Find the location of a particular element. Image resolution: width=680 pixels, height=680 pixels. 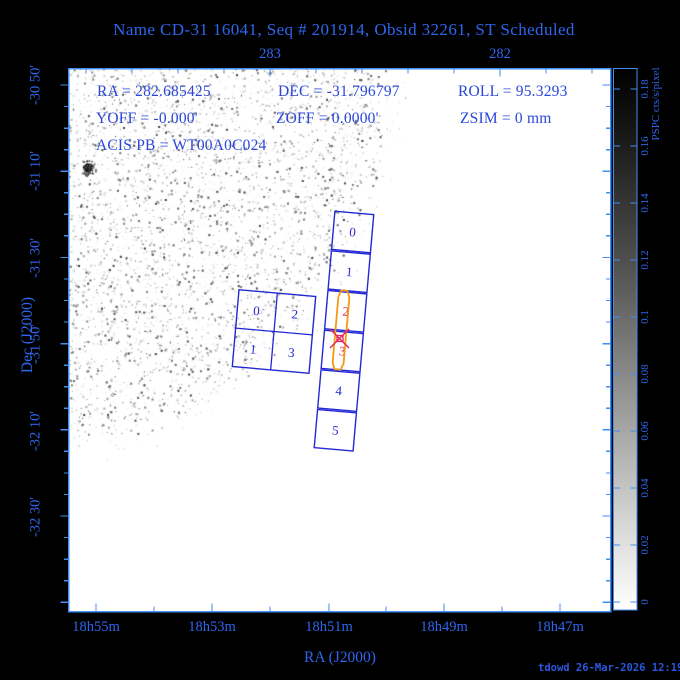

top-axis-tick-label: 283 is located at coordinates (270, 54).